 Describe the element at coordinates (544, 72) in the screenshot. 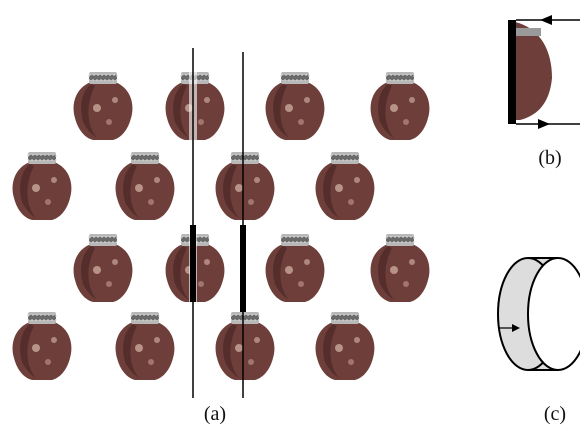

I see `panel-b` at that location.